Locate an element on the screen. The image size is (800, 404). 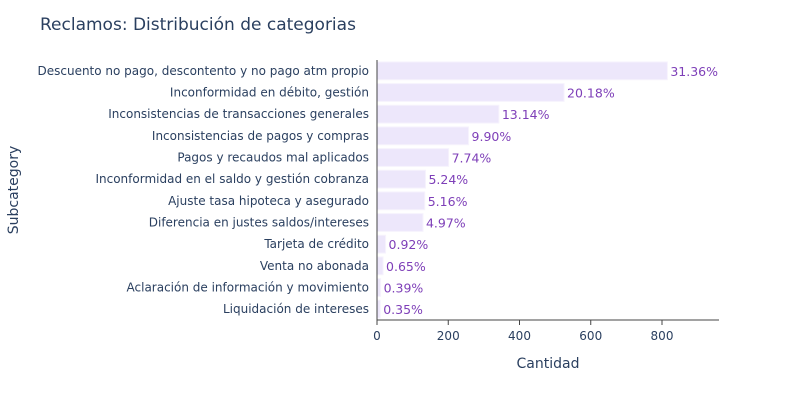
y-tick-label: Aclaración de información y movimiento is located at coordinates (248, 288).